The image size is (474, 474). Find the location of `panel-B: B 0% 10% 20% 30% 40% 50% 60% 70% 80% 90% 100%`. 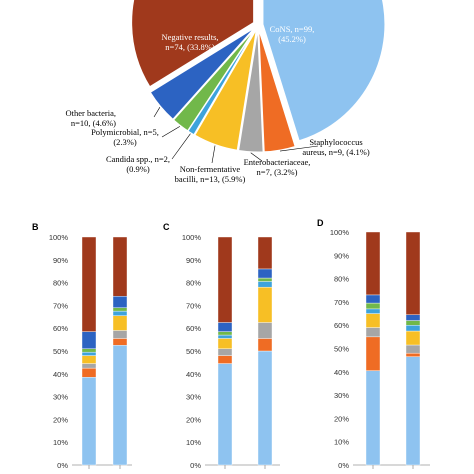

panel-B: B 0% 10% 20% 30% 40% 50% 60% 70% 80% 90% 100% is located at coordinates (82, 346).